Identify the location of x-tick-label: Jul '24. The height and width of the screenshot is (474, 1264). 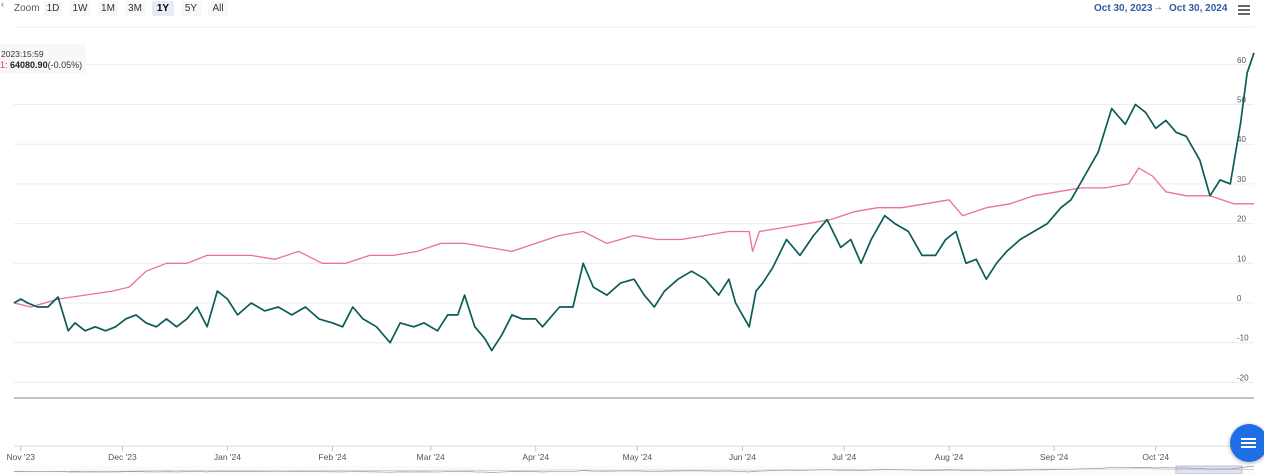
(844, 457).